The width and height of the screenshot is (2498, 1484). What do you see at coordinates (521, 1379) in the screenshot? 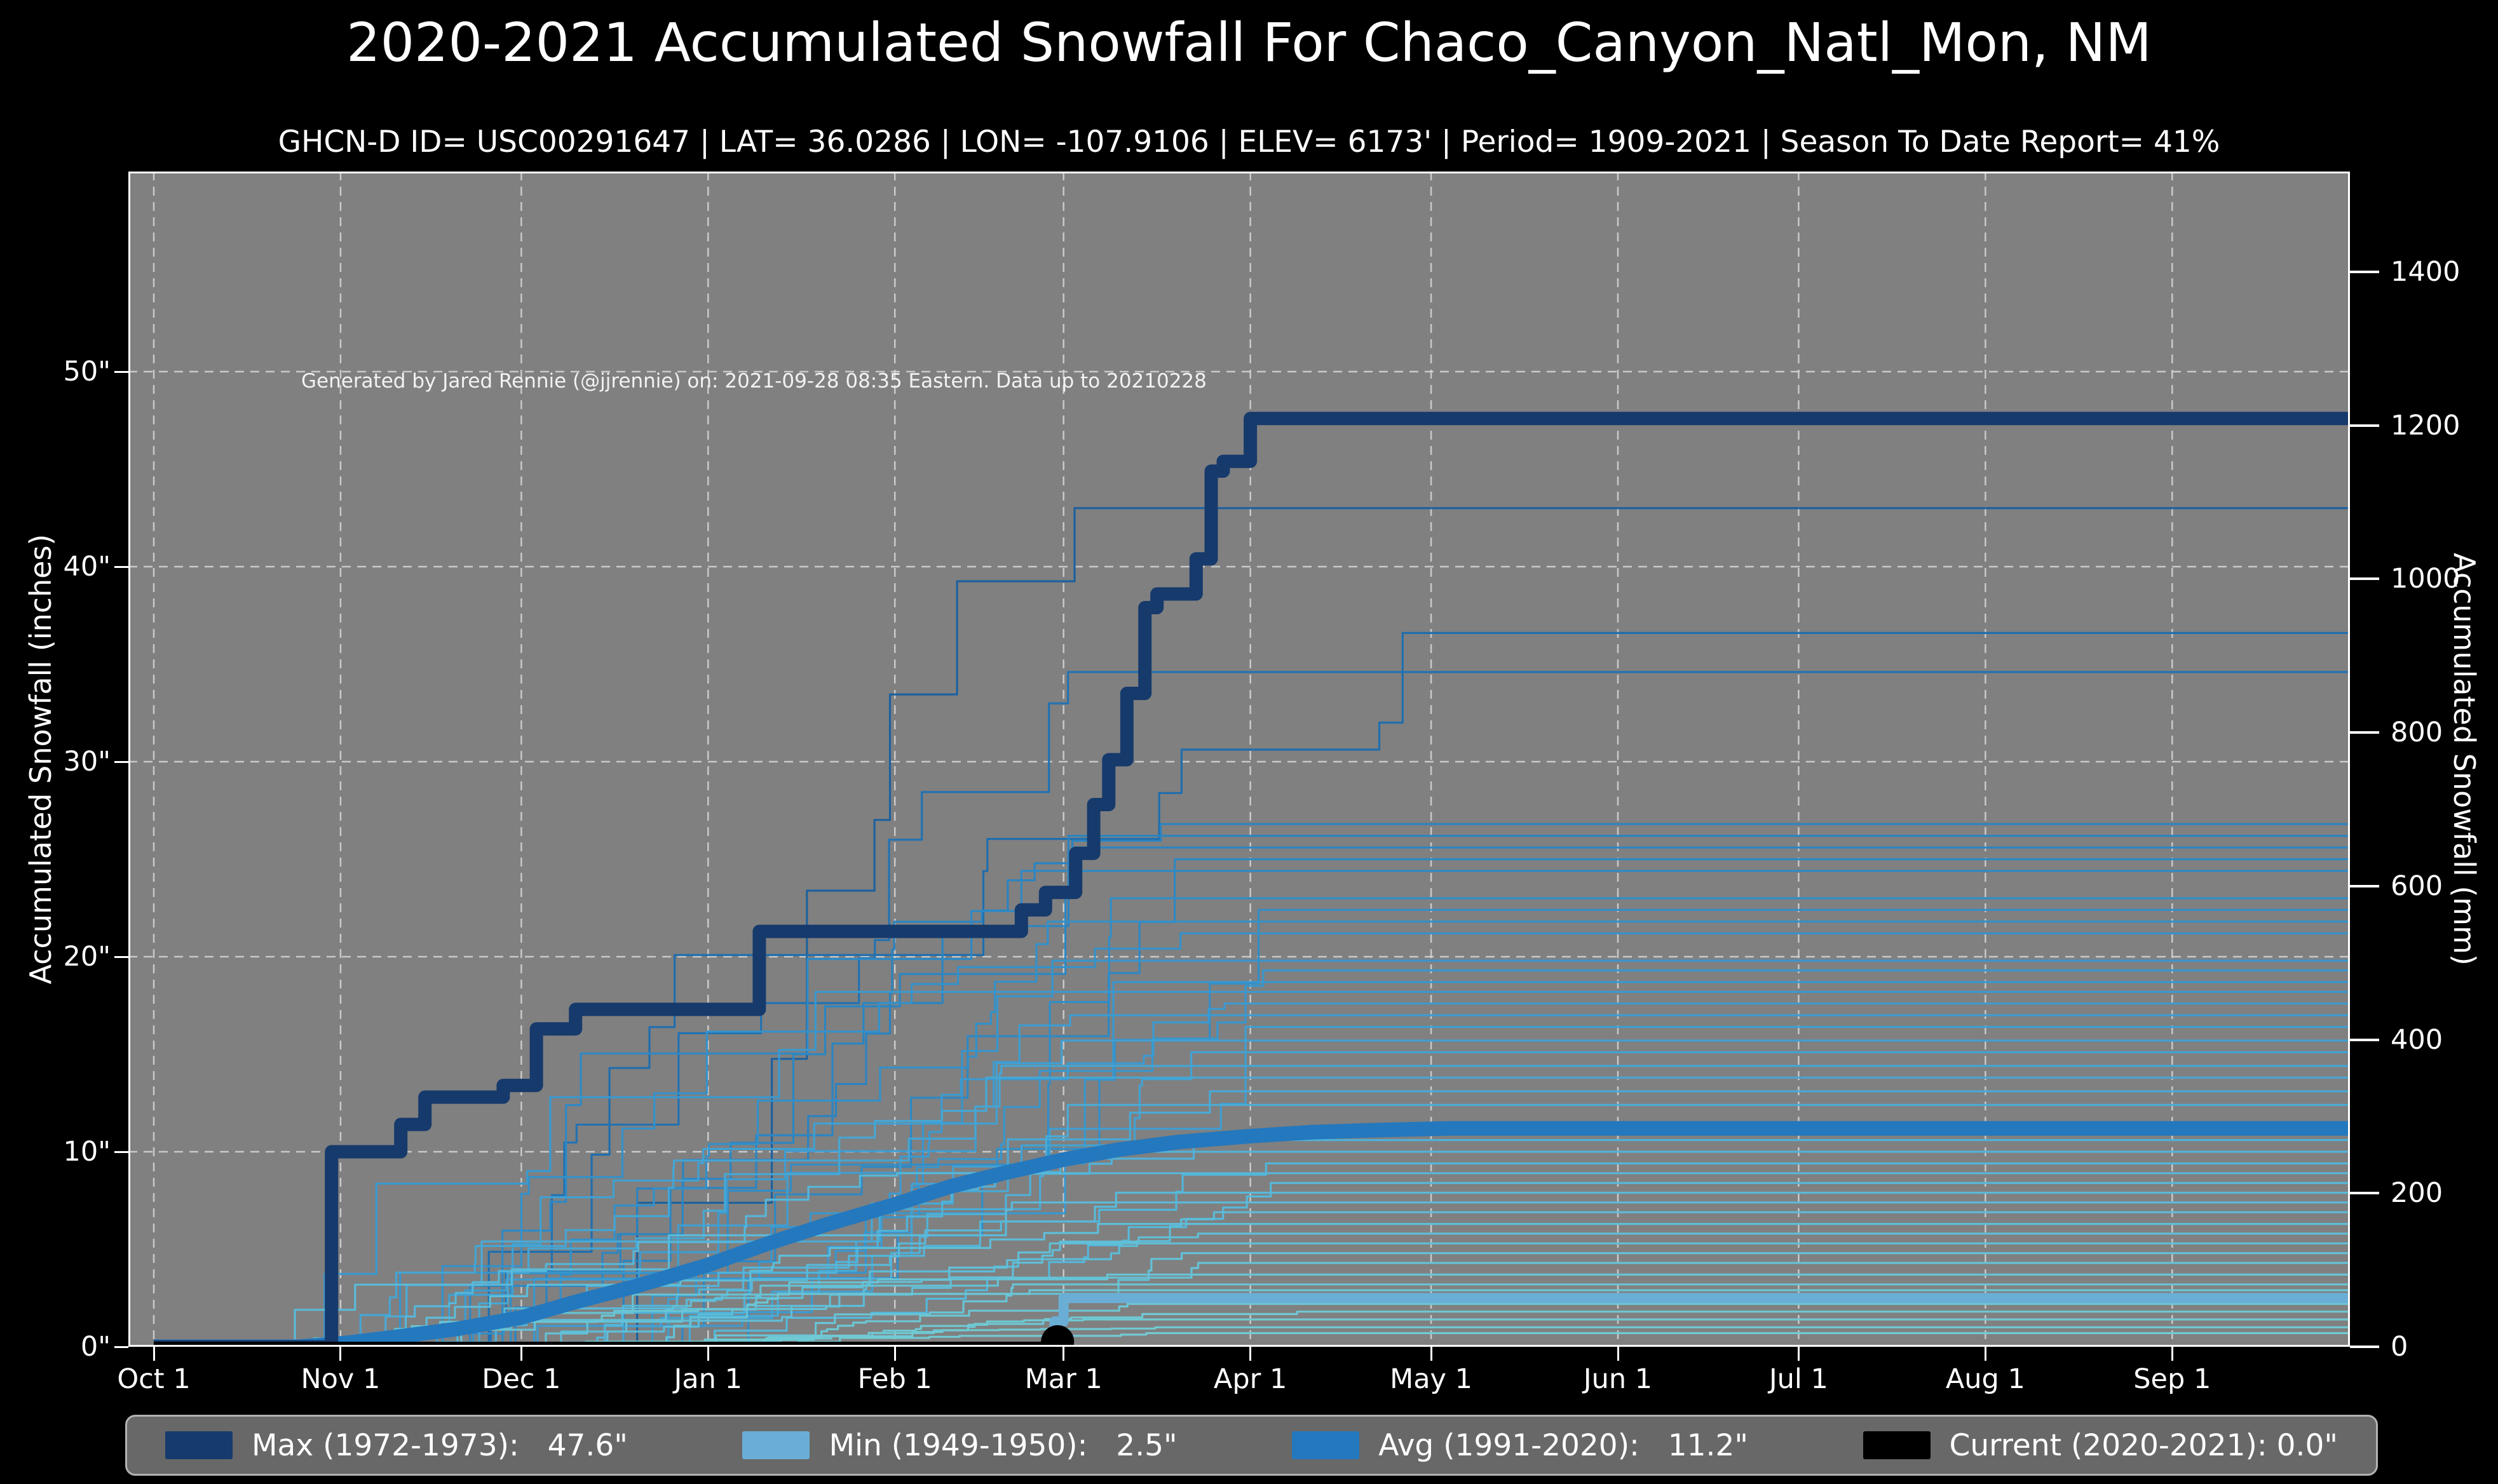
I see `x-tick-label: Dec 1` at bounding box center [521, 1379].